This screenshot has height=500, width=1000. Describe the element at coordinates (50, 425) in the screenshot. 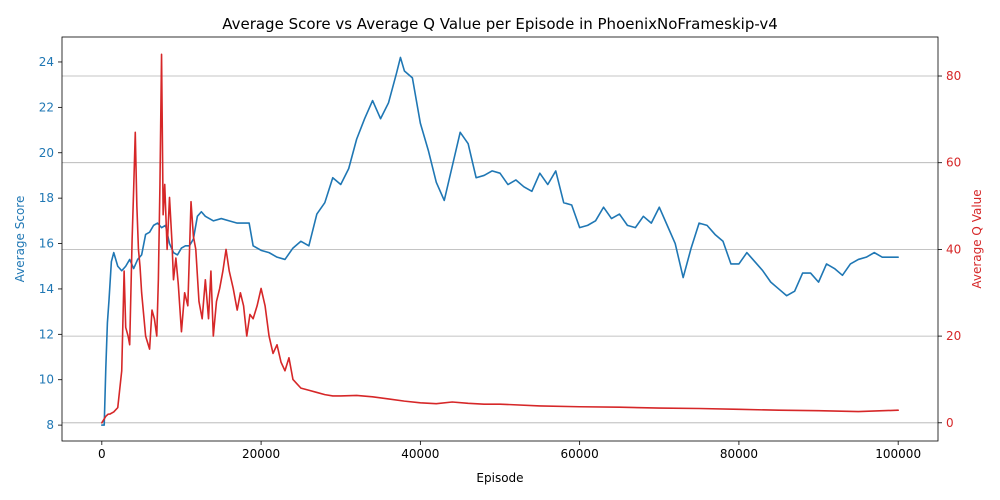

I see `y-left-tick-label: 8` at that location.